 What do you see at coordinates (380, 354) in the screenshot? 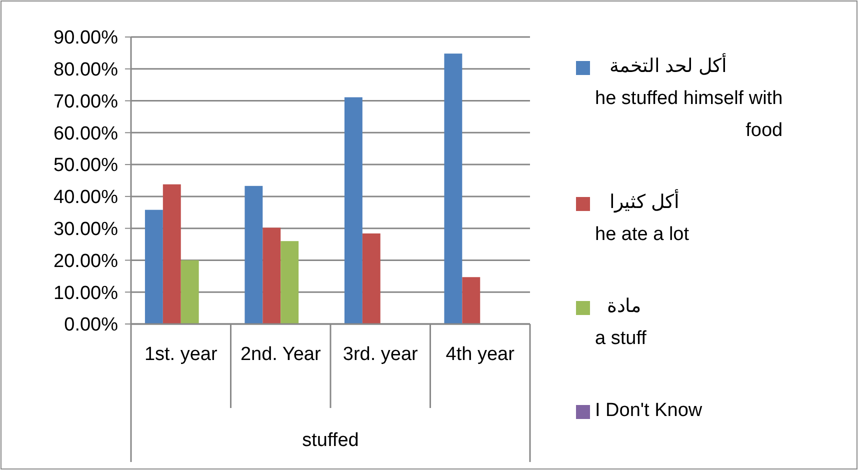
I see `x-tick-label: 3rd. year` at bounding box center [380, 354].